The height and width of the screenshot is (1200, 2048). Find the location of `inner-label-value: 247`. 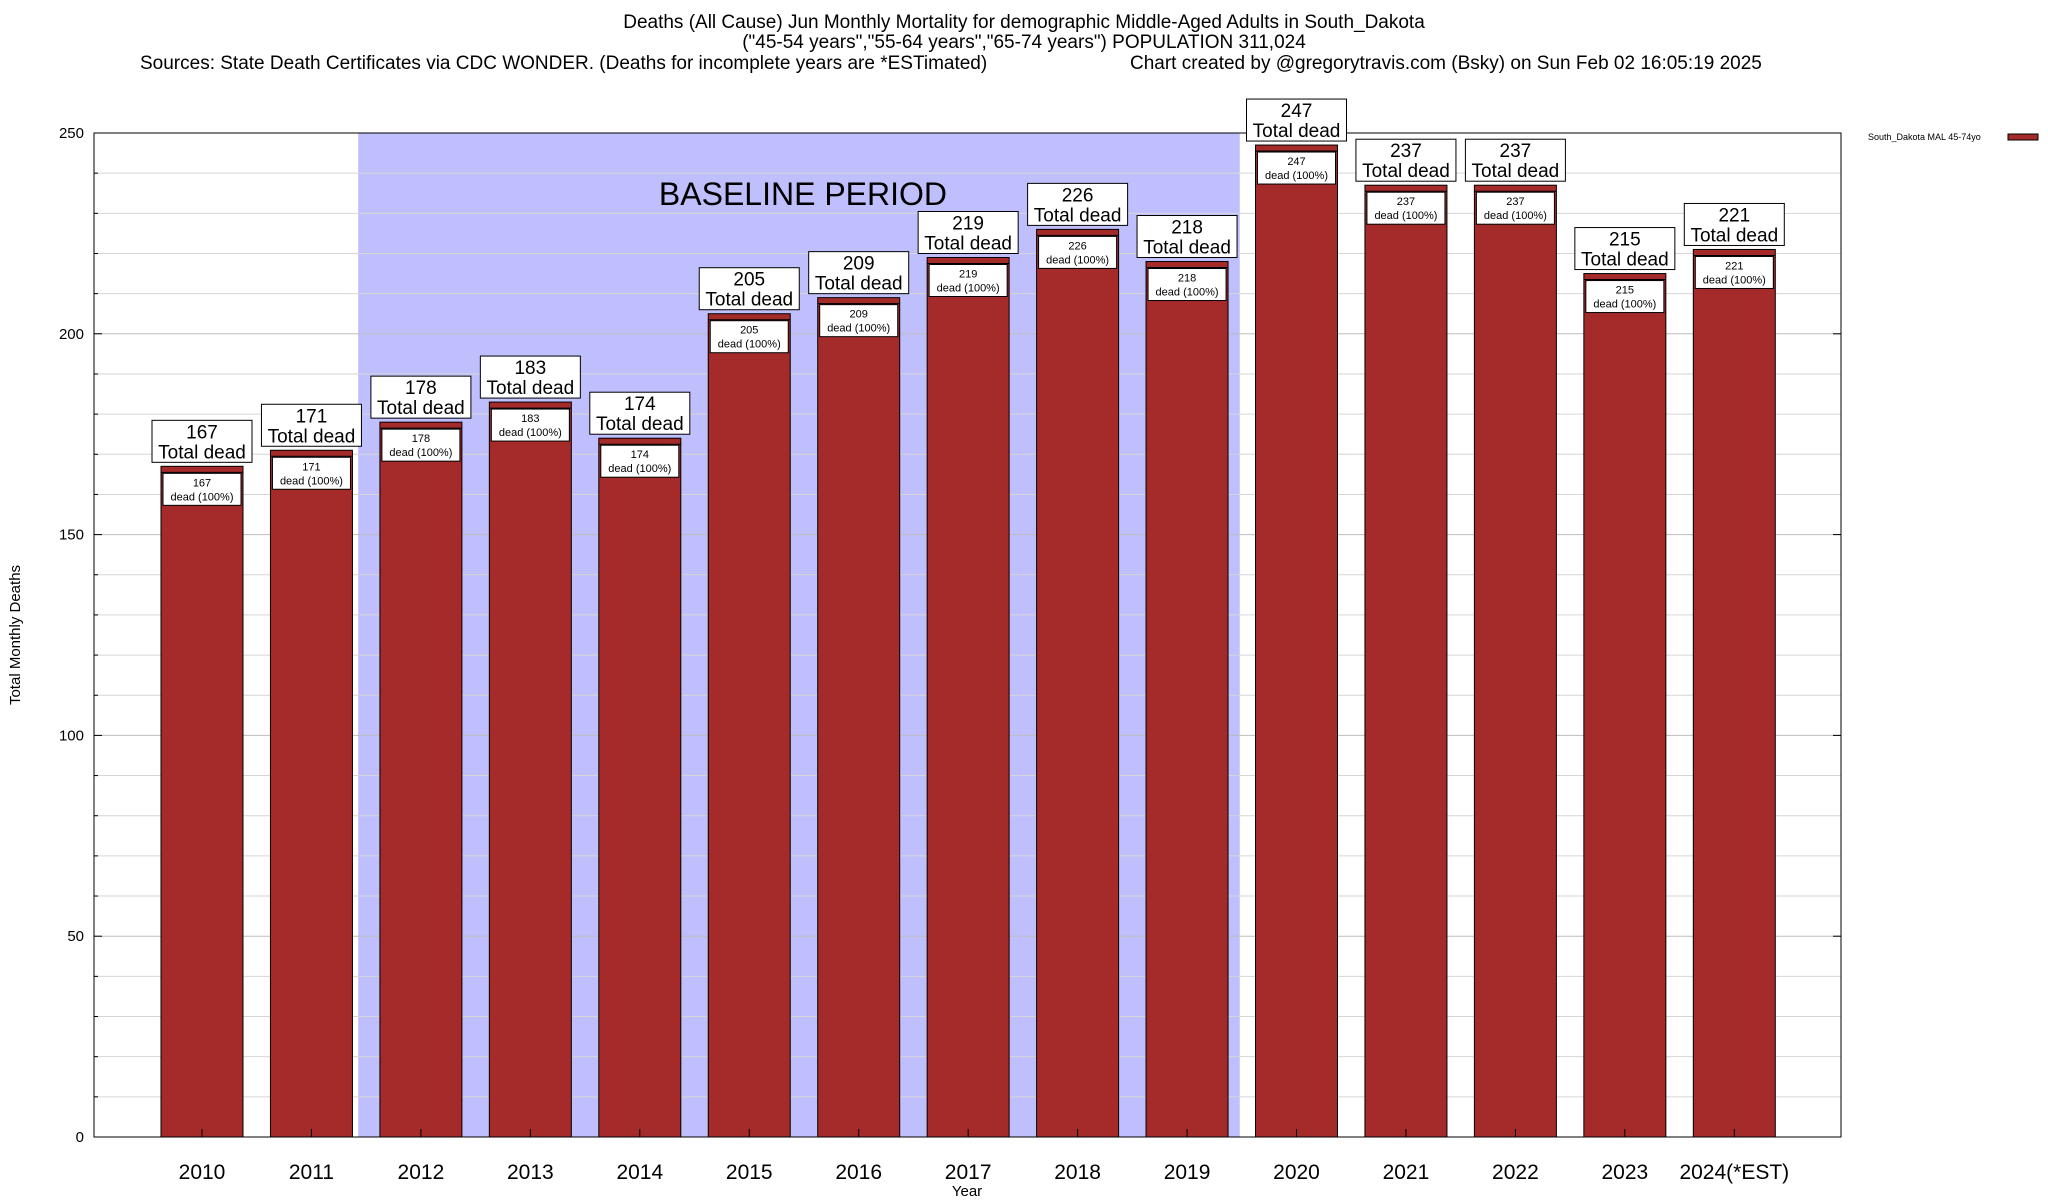

inner-label-value: 247 is located at coordinates (1296, 162).